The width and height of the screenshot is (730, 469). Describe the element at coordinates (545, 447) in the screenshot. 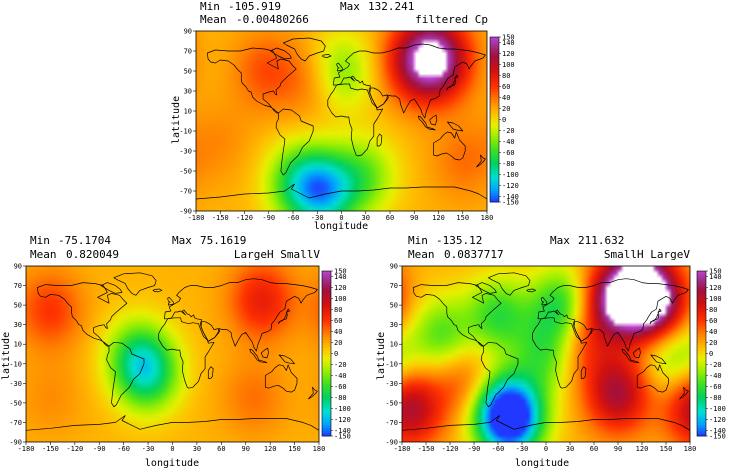

I see `x-axis: -180 -150 -120 -90 -60 -30 0 30 60 90 120 150 180` at that location.